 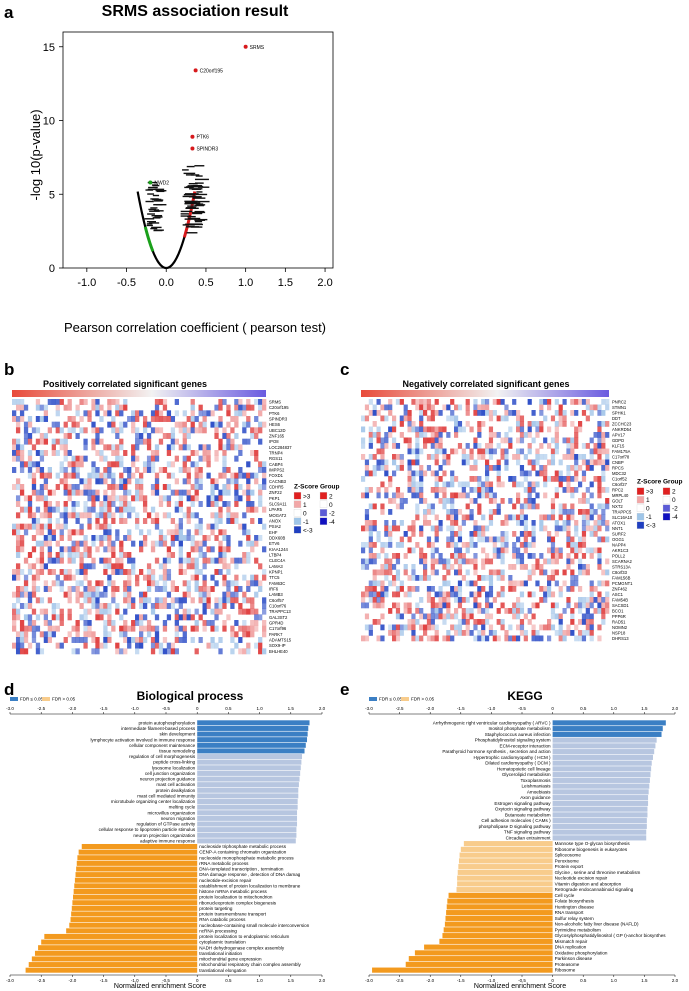 What do you see at coordinates (9, 12) in the screenshot?
I see `panel-letter-a: a` at bounding box center [9, 12].